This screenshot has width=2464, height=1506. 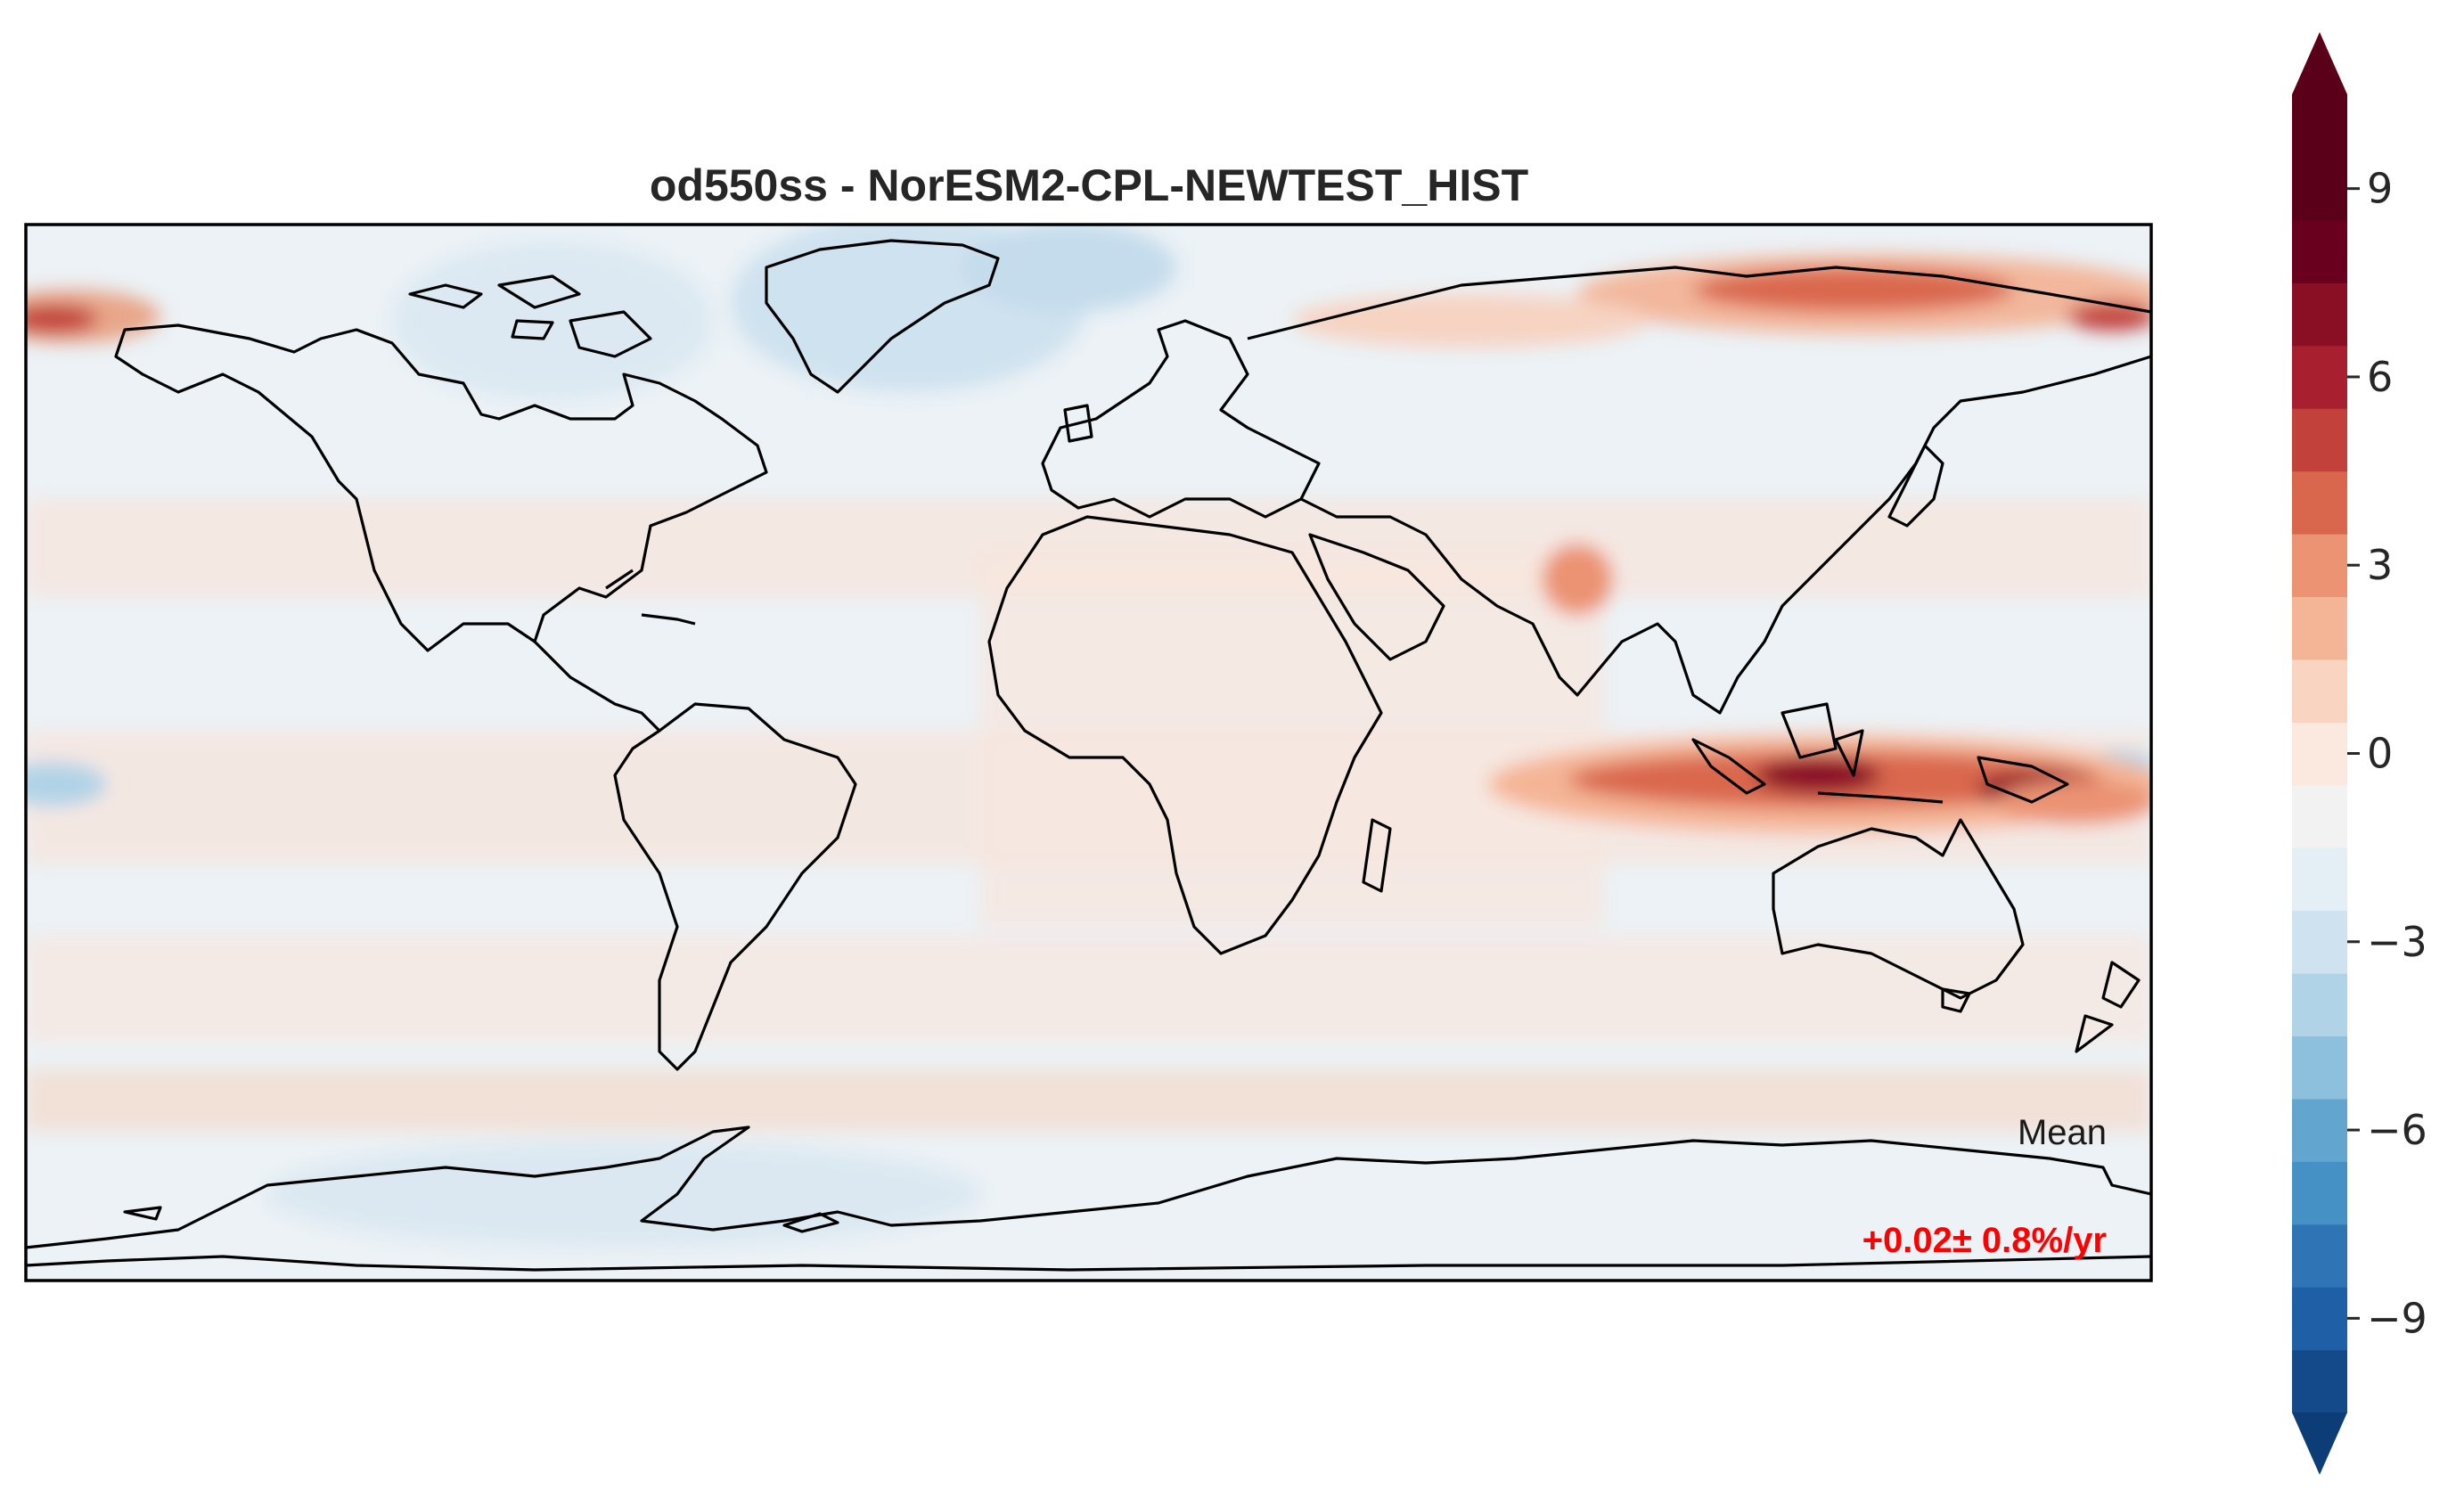 What do you see at coordinates (2380, 565) in the screenshot?
I see `colorbar-tick-label: 3` at bounding box center [2380, 565].